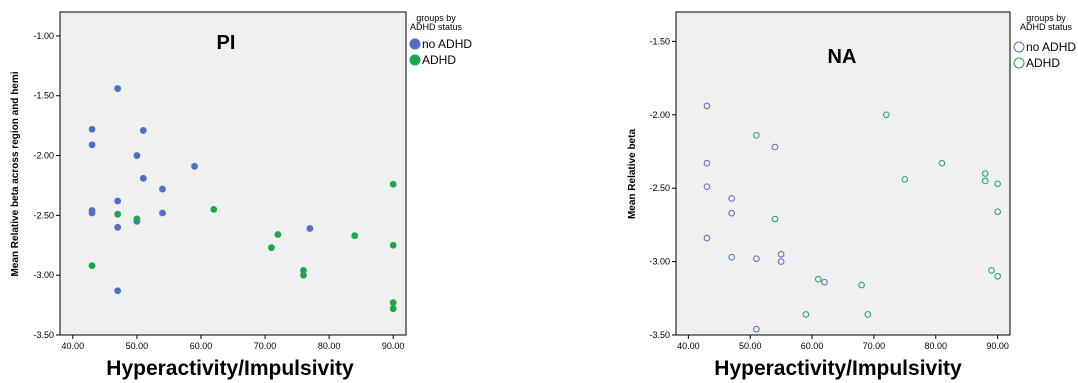 The image size is (1078, 383). Describe the element at coordinates (43, 36) in the screenshot. I see `y-tick-label: -1.00` at that location.